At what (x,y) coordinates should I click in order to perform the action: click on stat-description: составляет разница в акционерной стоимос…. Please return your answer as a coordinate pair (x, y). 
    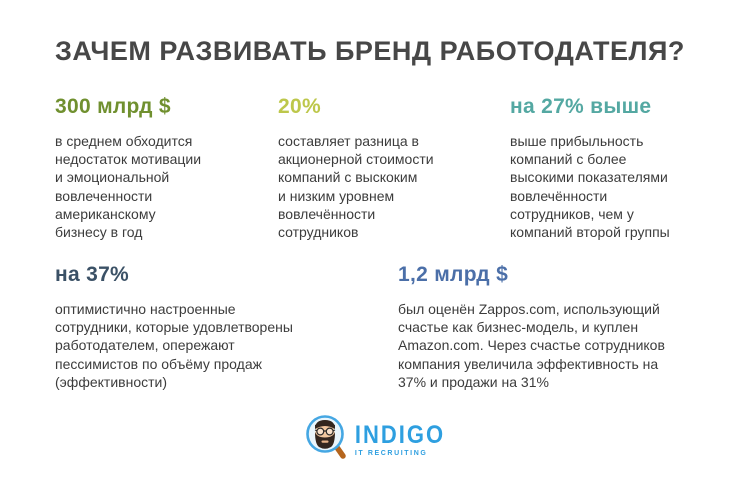
    Looking at the image, I should click on (356, 186).